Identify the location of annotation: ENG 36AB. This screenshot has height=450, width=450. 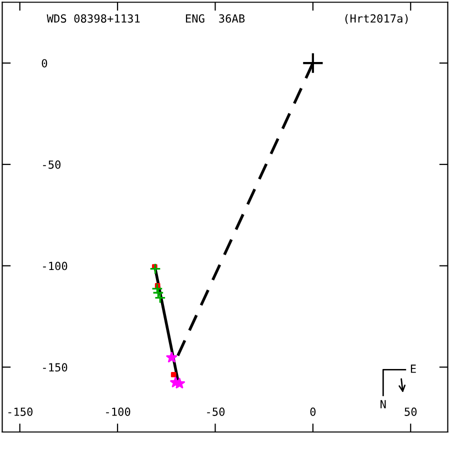
(215, 18).